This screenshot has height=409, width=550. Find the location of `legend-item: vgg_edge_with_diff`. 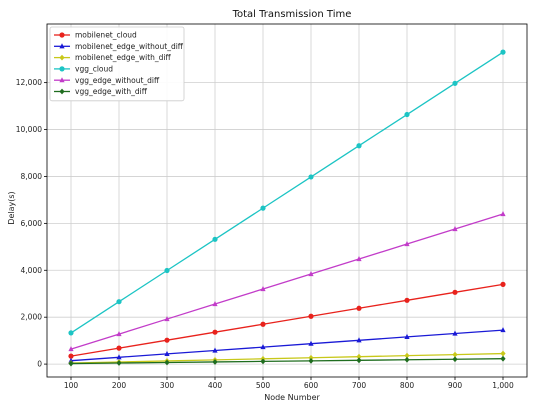

legend-item: vgg_edge_with_diff is located at coordinates (101, 91).